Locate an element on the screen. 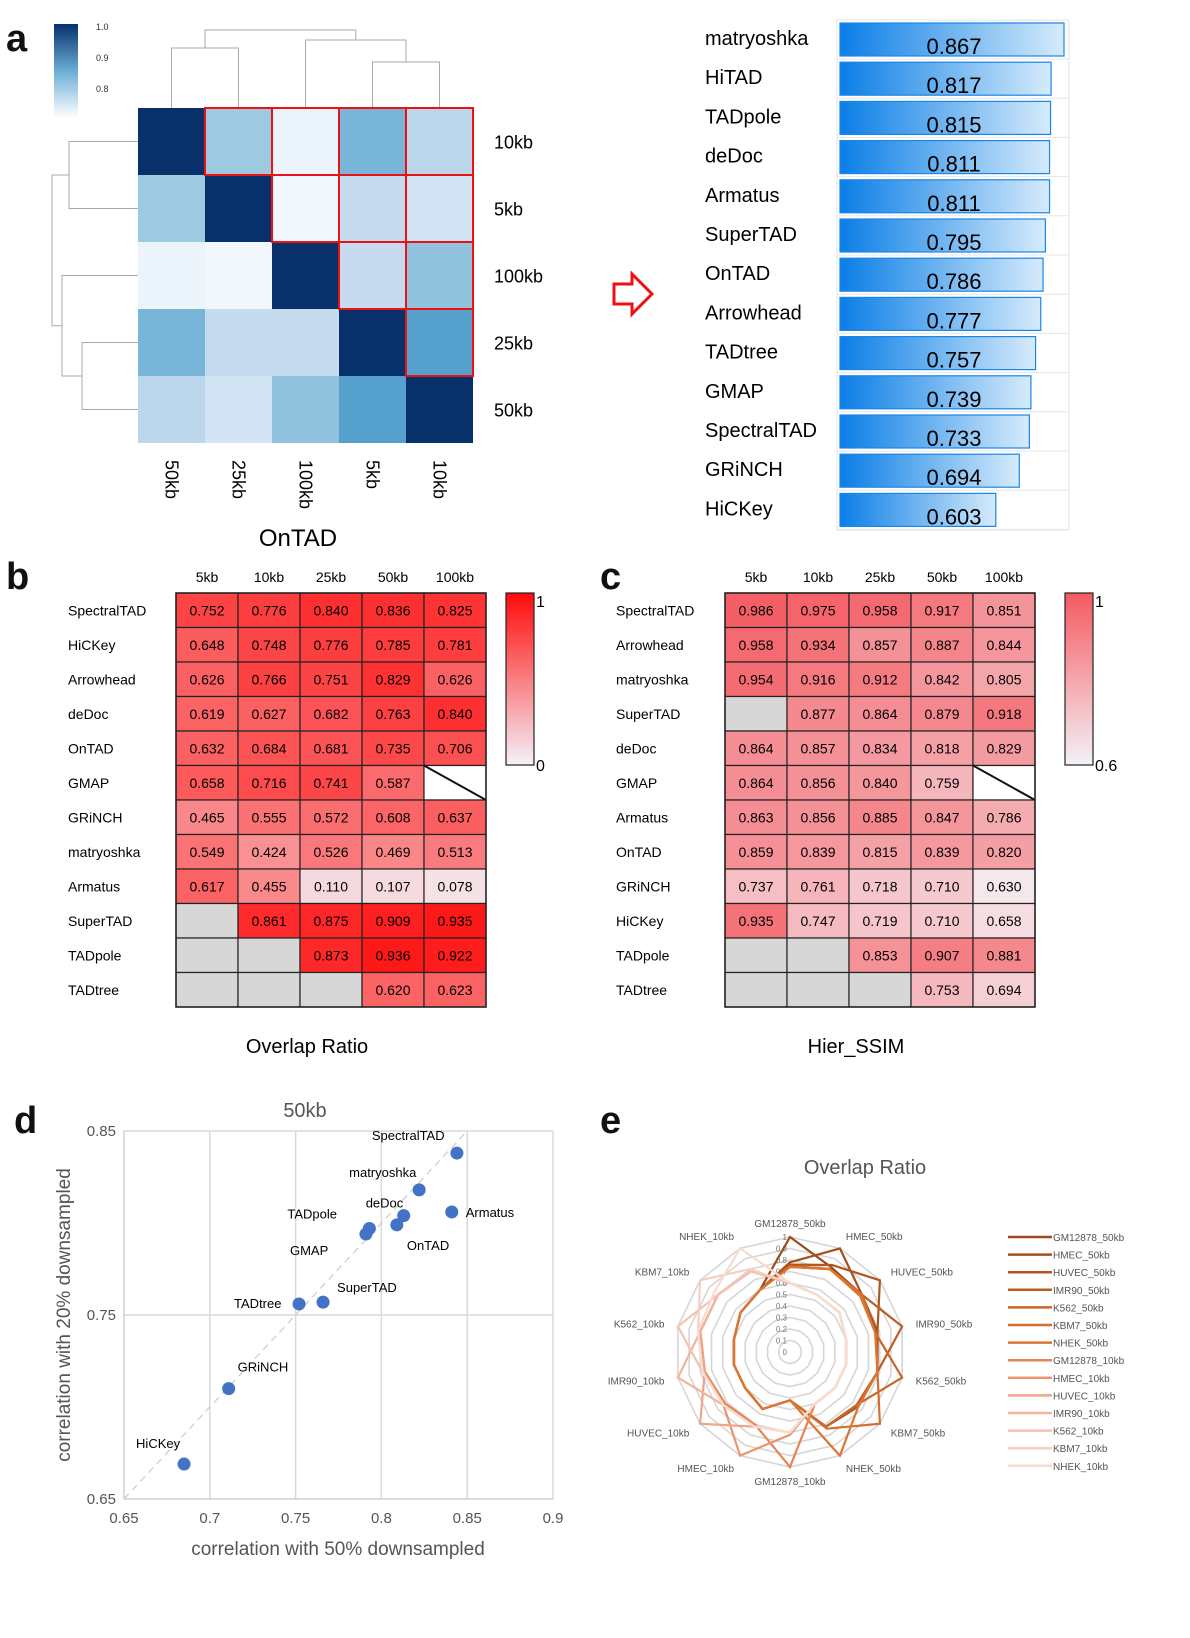 Image resolution: width=1190 pixels, height=1638 pixels. radar-r-tick: 0.4 is located at coordinates (782, 1306).